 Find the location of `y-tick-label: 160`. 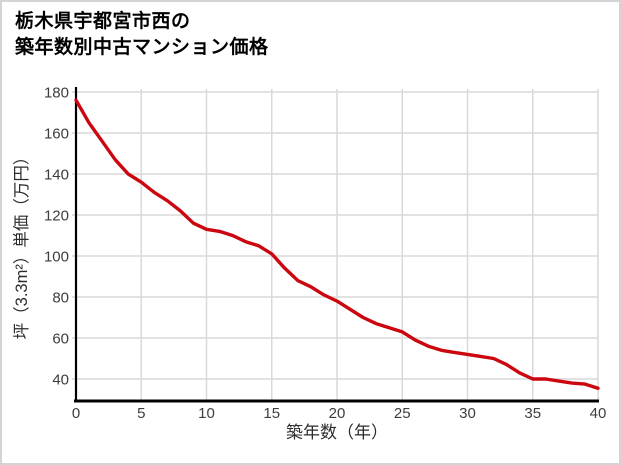

y-tick-label: 160 is located at coordinates (56, 134).